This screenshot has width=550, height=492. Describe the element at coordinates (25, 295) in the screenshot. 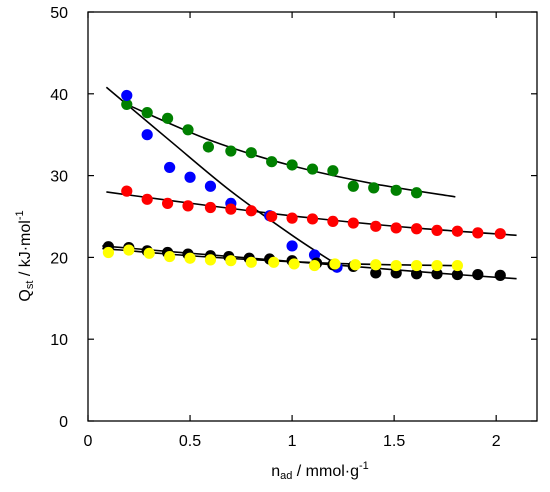

I see `y-axis-title-main: Q` at that location.